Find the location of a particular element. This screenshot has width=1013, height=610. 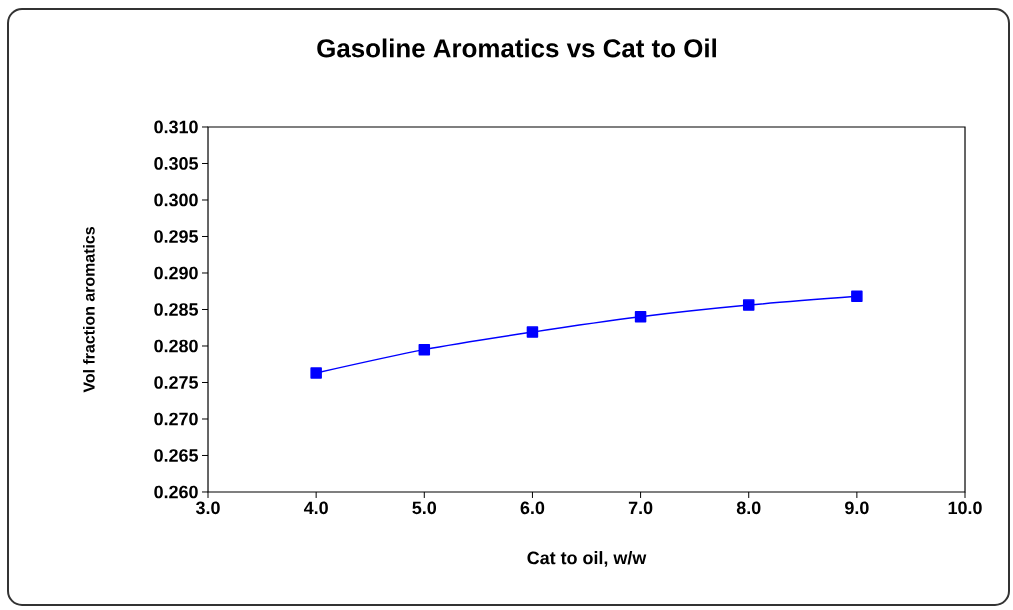

x-tick-label: 5.0 is located at coordinates (424, 508).